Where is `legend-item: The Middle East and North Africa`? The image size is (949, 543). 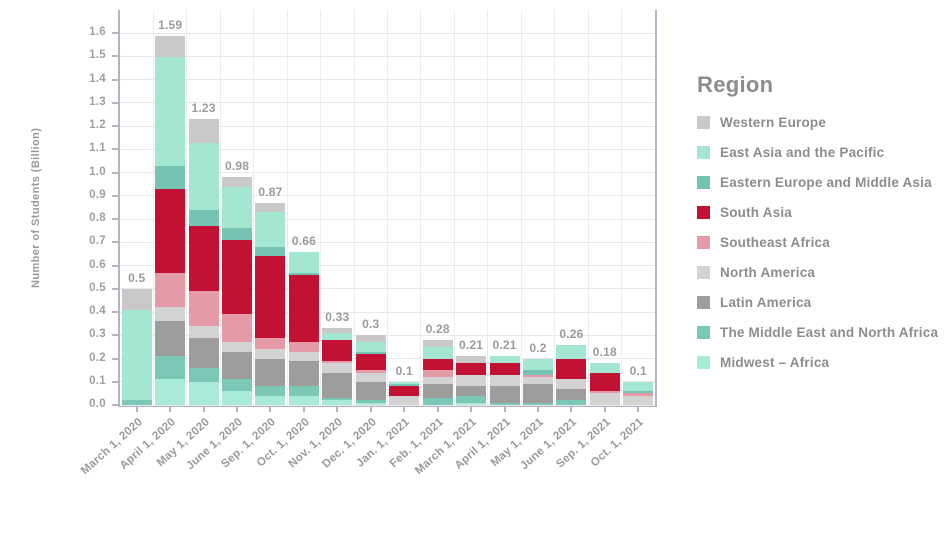 legend-item: The Middle East and North Africa is located at coordinates (817, 332).